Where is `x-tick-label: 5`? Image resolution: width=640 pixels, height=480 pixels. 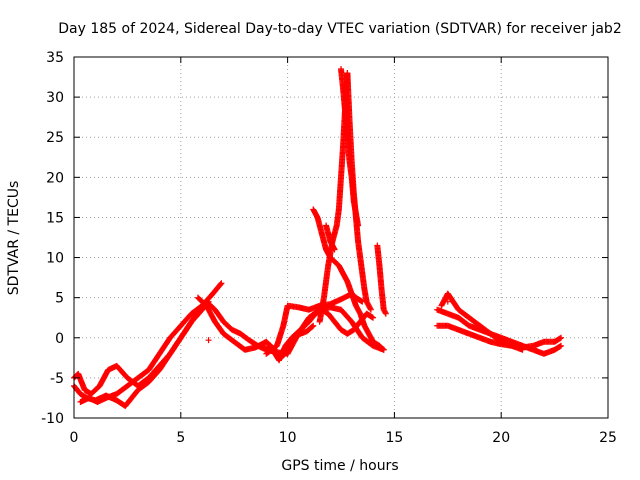
x-tick-label: 5 is located at coordinates (180, 438).